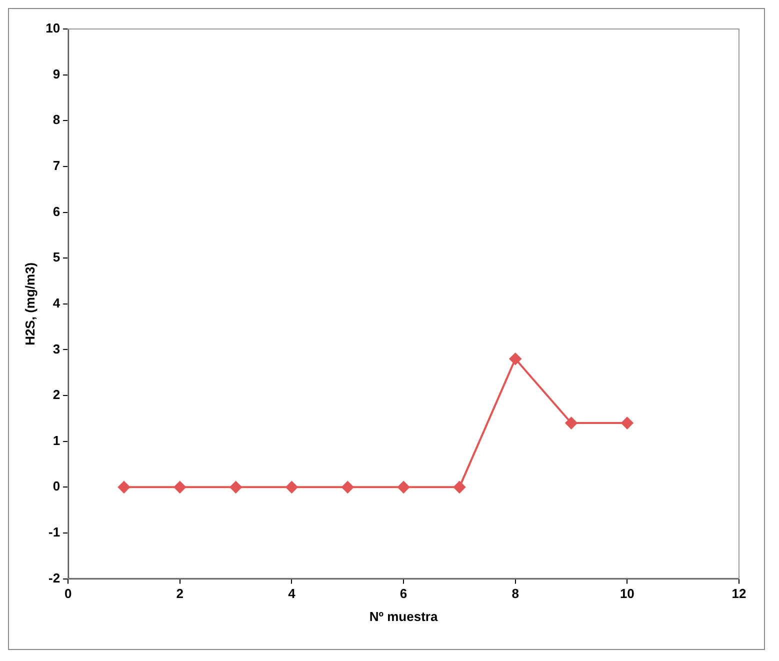 Image resolution: width=779 pixels, height=661 pixels. I want to click on y-tick-label: 0, so click(56, 486).